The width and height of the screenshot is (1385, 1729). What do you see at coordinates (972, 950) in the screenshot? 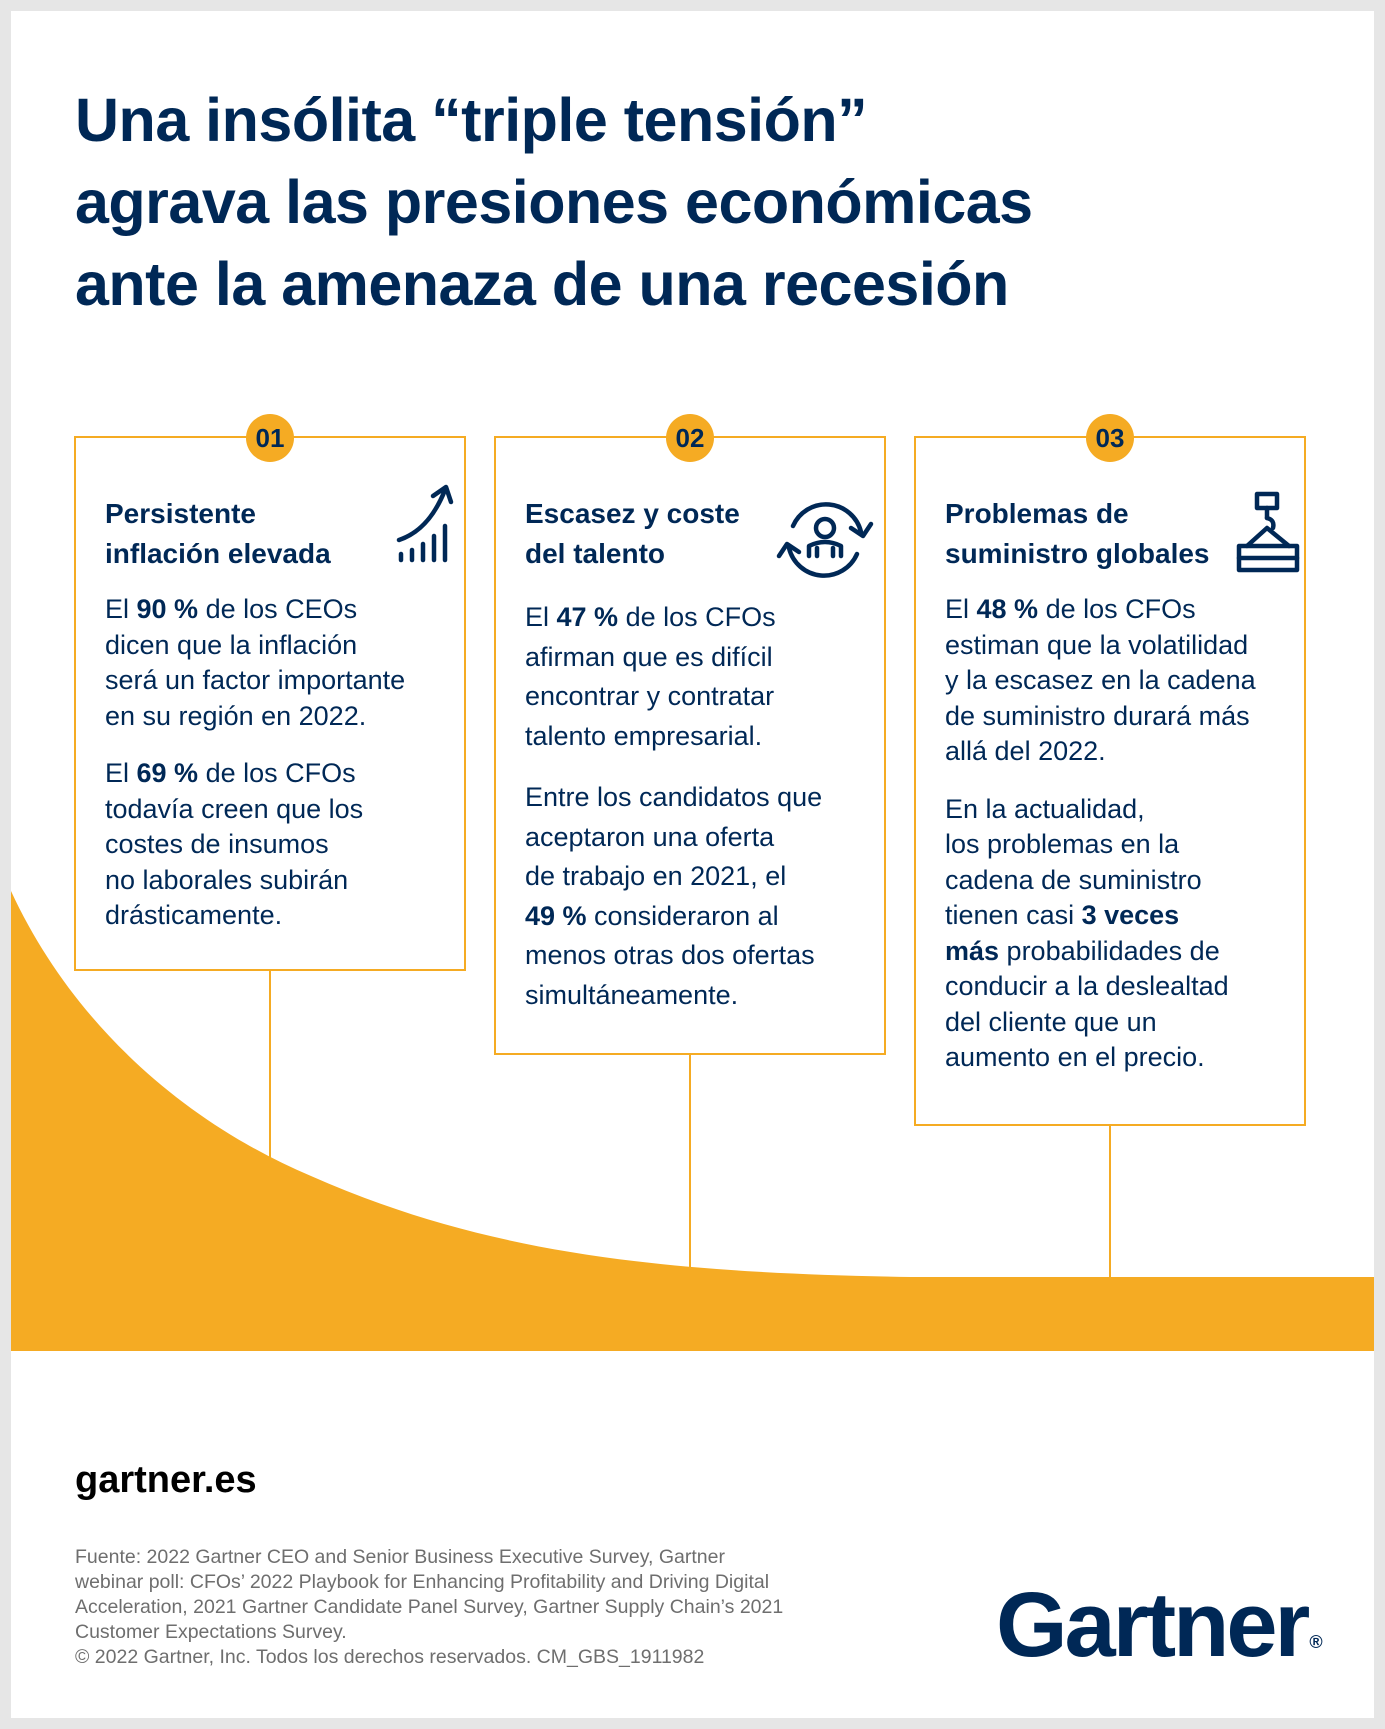
I see `stat-highlight: más` at bounding box center [972, 950].